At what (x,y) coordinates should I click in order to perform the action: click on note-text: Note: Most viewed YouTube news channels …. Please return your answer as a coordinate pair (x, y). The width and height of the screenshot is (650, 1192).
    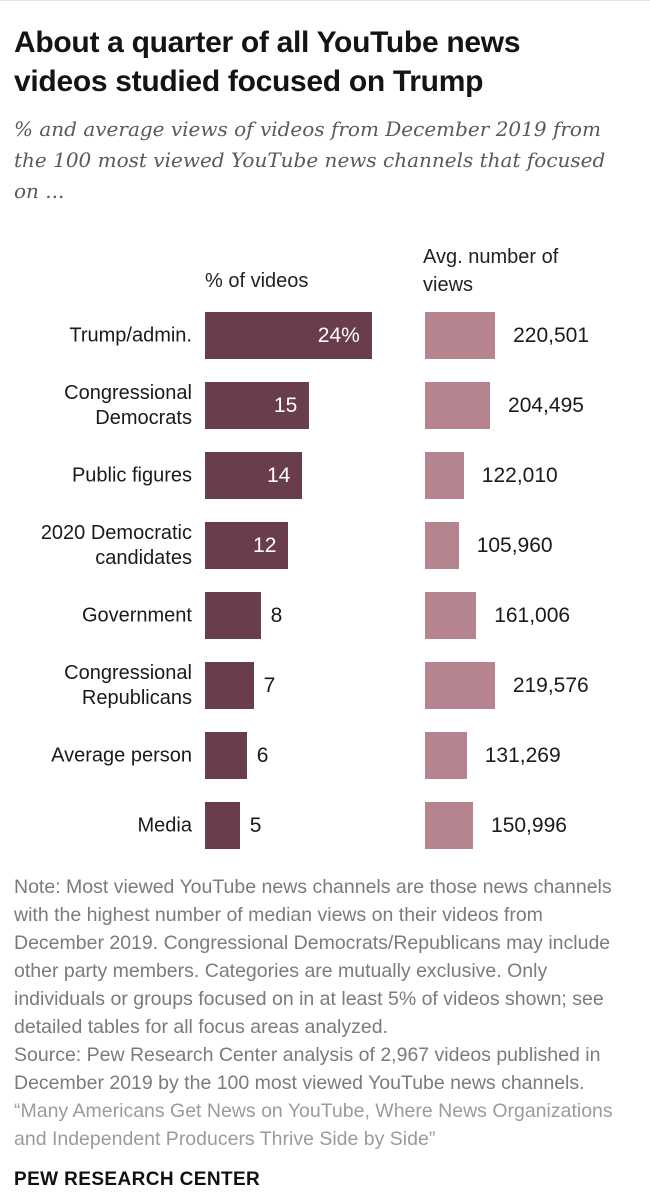
    Looking at the image, I should click on (313, 957).